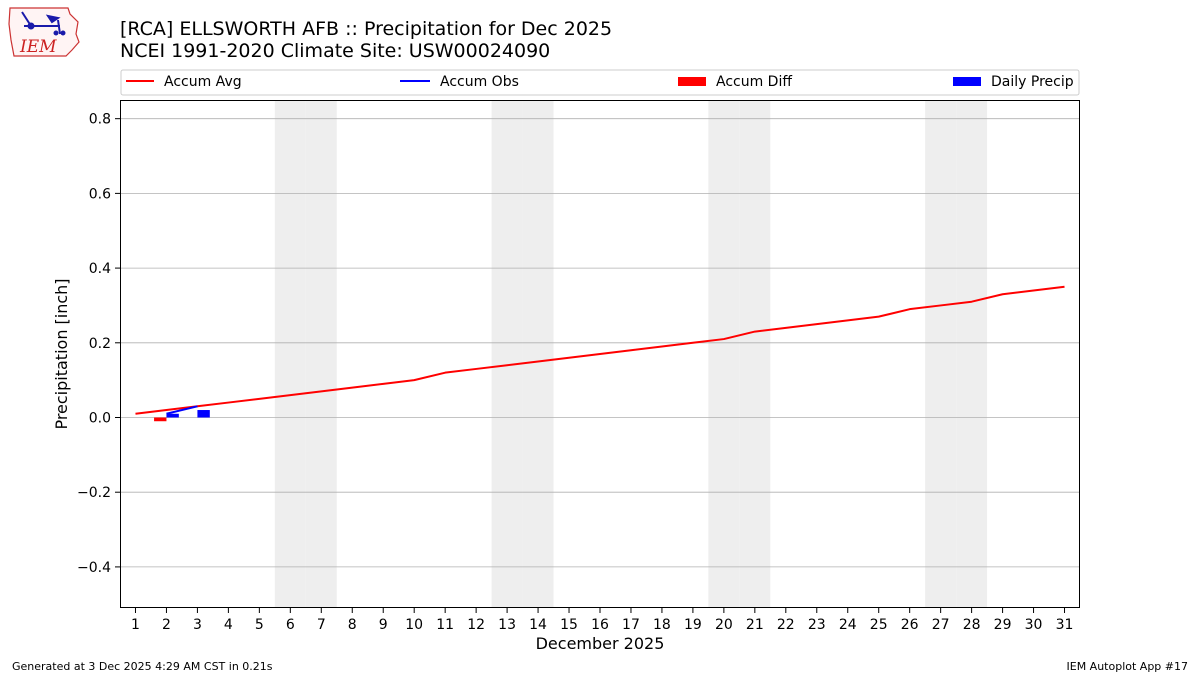  I want to click on x-tick-label: 1, so click(135, 625).